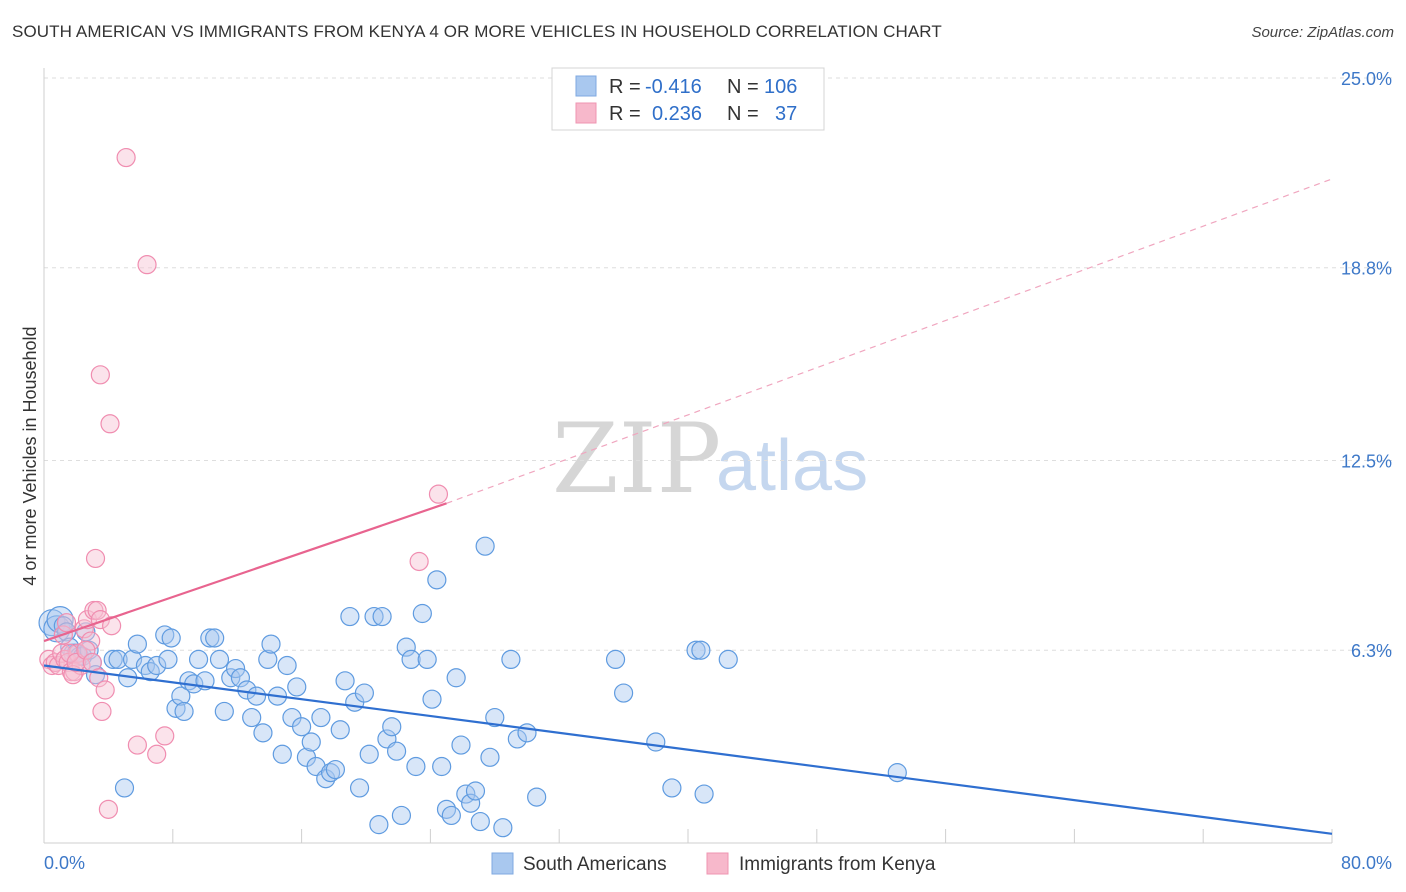 The height and width of the screenshot is (892, 1406). What do you see at coordinates (245, 572) in the screenshot?
I see `kenya-trend-line` at bounding box center [245, 572].